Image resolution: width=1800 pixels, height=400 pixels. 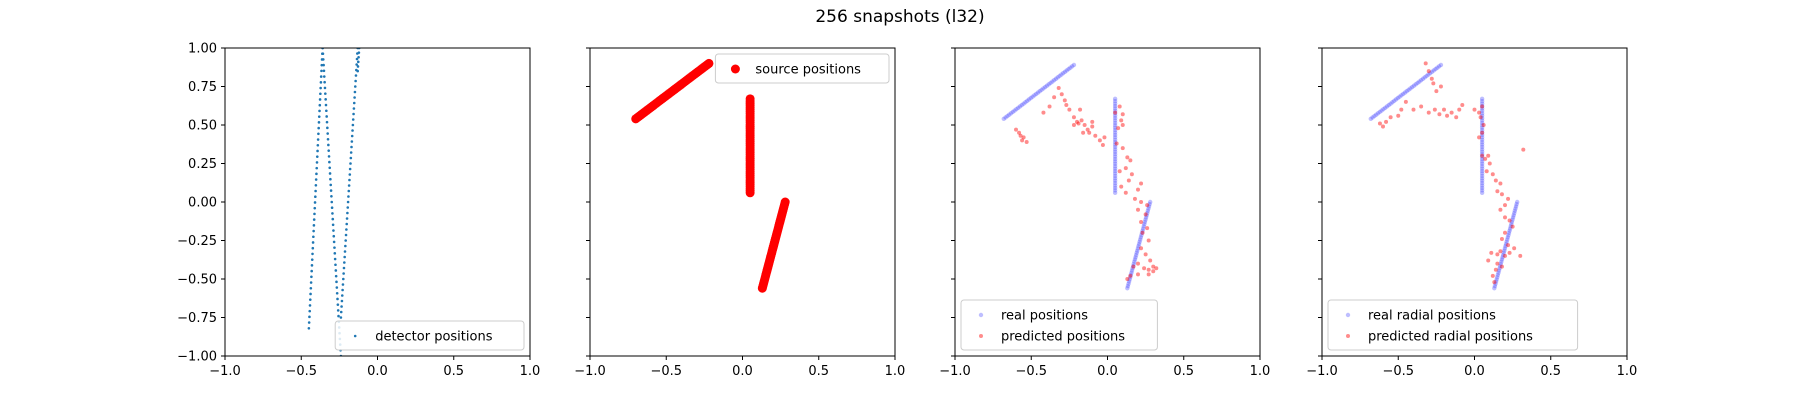 What do you see at coordinates (202, 87) in the screenshot?
I see `y-tick-label: 0.75` at bounding box center [202, 87].